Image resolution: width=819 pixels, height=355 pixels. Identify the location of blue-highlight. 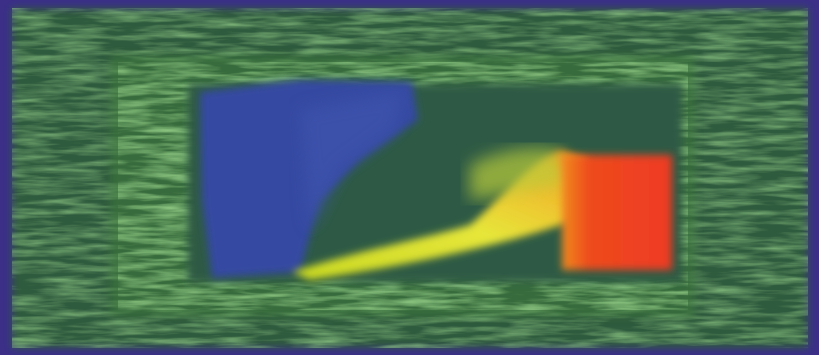
(352, 160).